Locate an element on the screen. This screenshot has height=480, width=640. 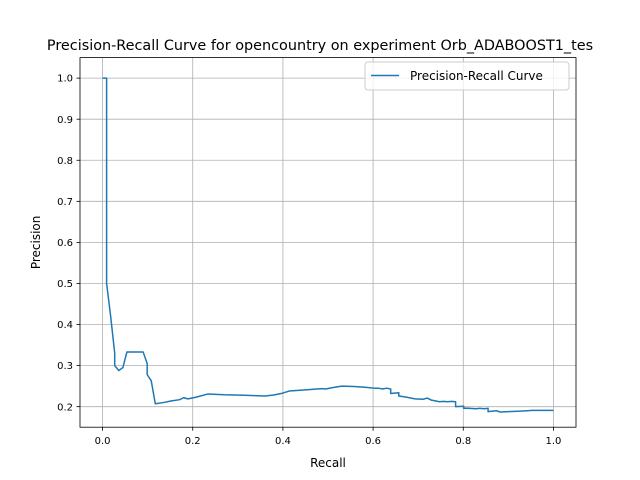
x-tick-label: 0.6 is located at coordinates (373, 441).